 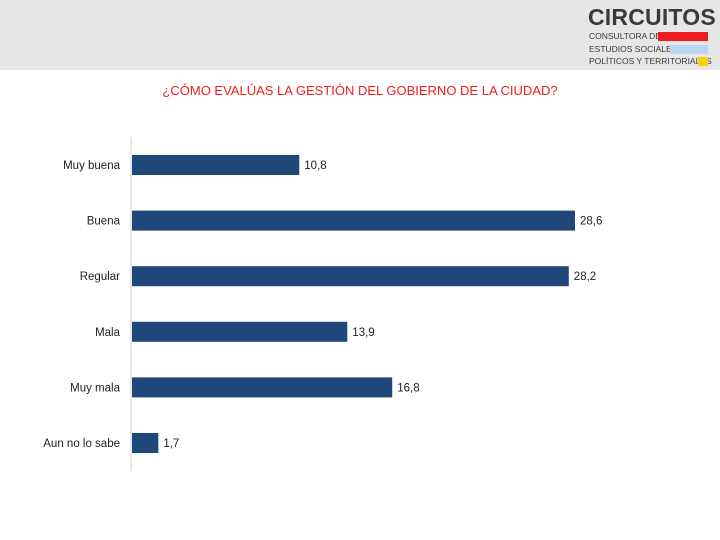 I want to click on category-label: Aun no lo sabe, so click(x=81, y=444).